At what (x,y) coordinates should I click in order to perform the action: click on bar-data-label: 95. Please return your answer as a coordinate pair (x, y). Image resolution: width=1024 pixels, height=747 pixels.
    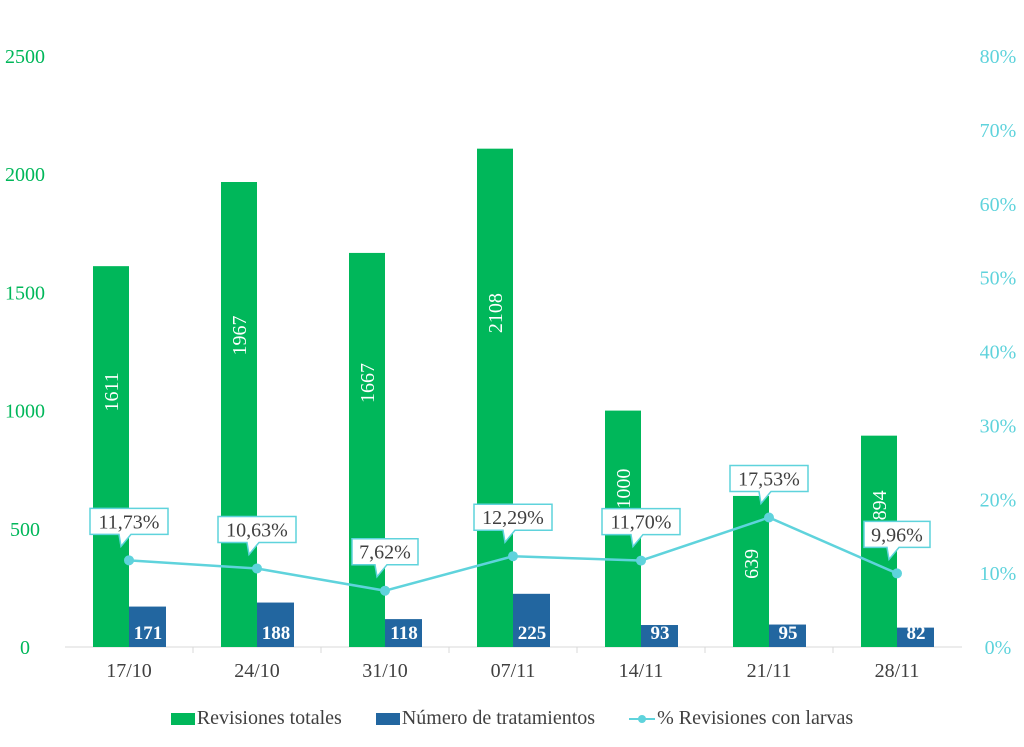
    Looking at the image, I should click on (788, 633).